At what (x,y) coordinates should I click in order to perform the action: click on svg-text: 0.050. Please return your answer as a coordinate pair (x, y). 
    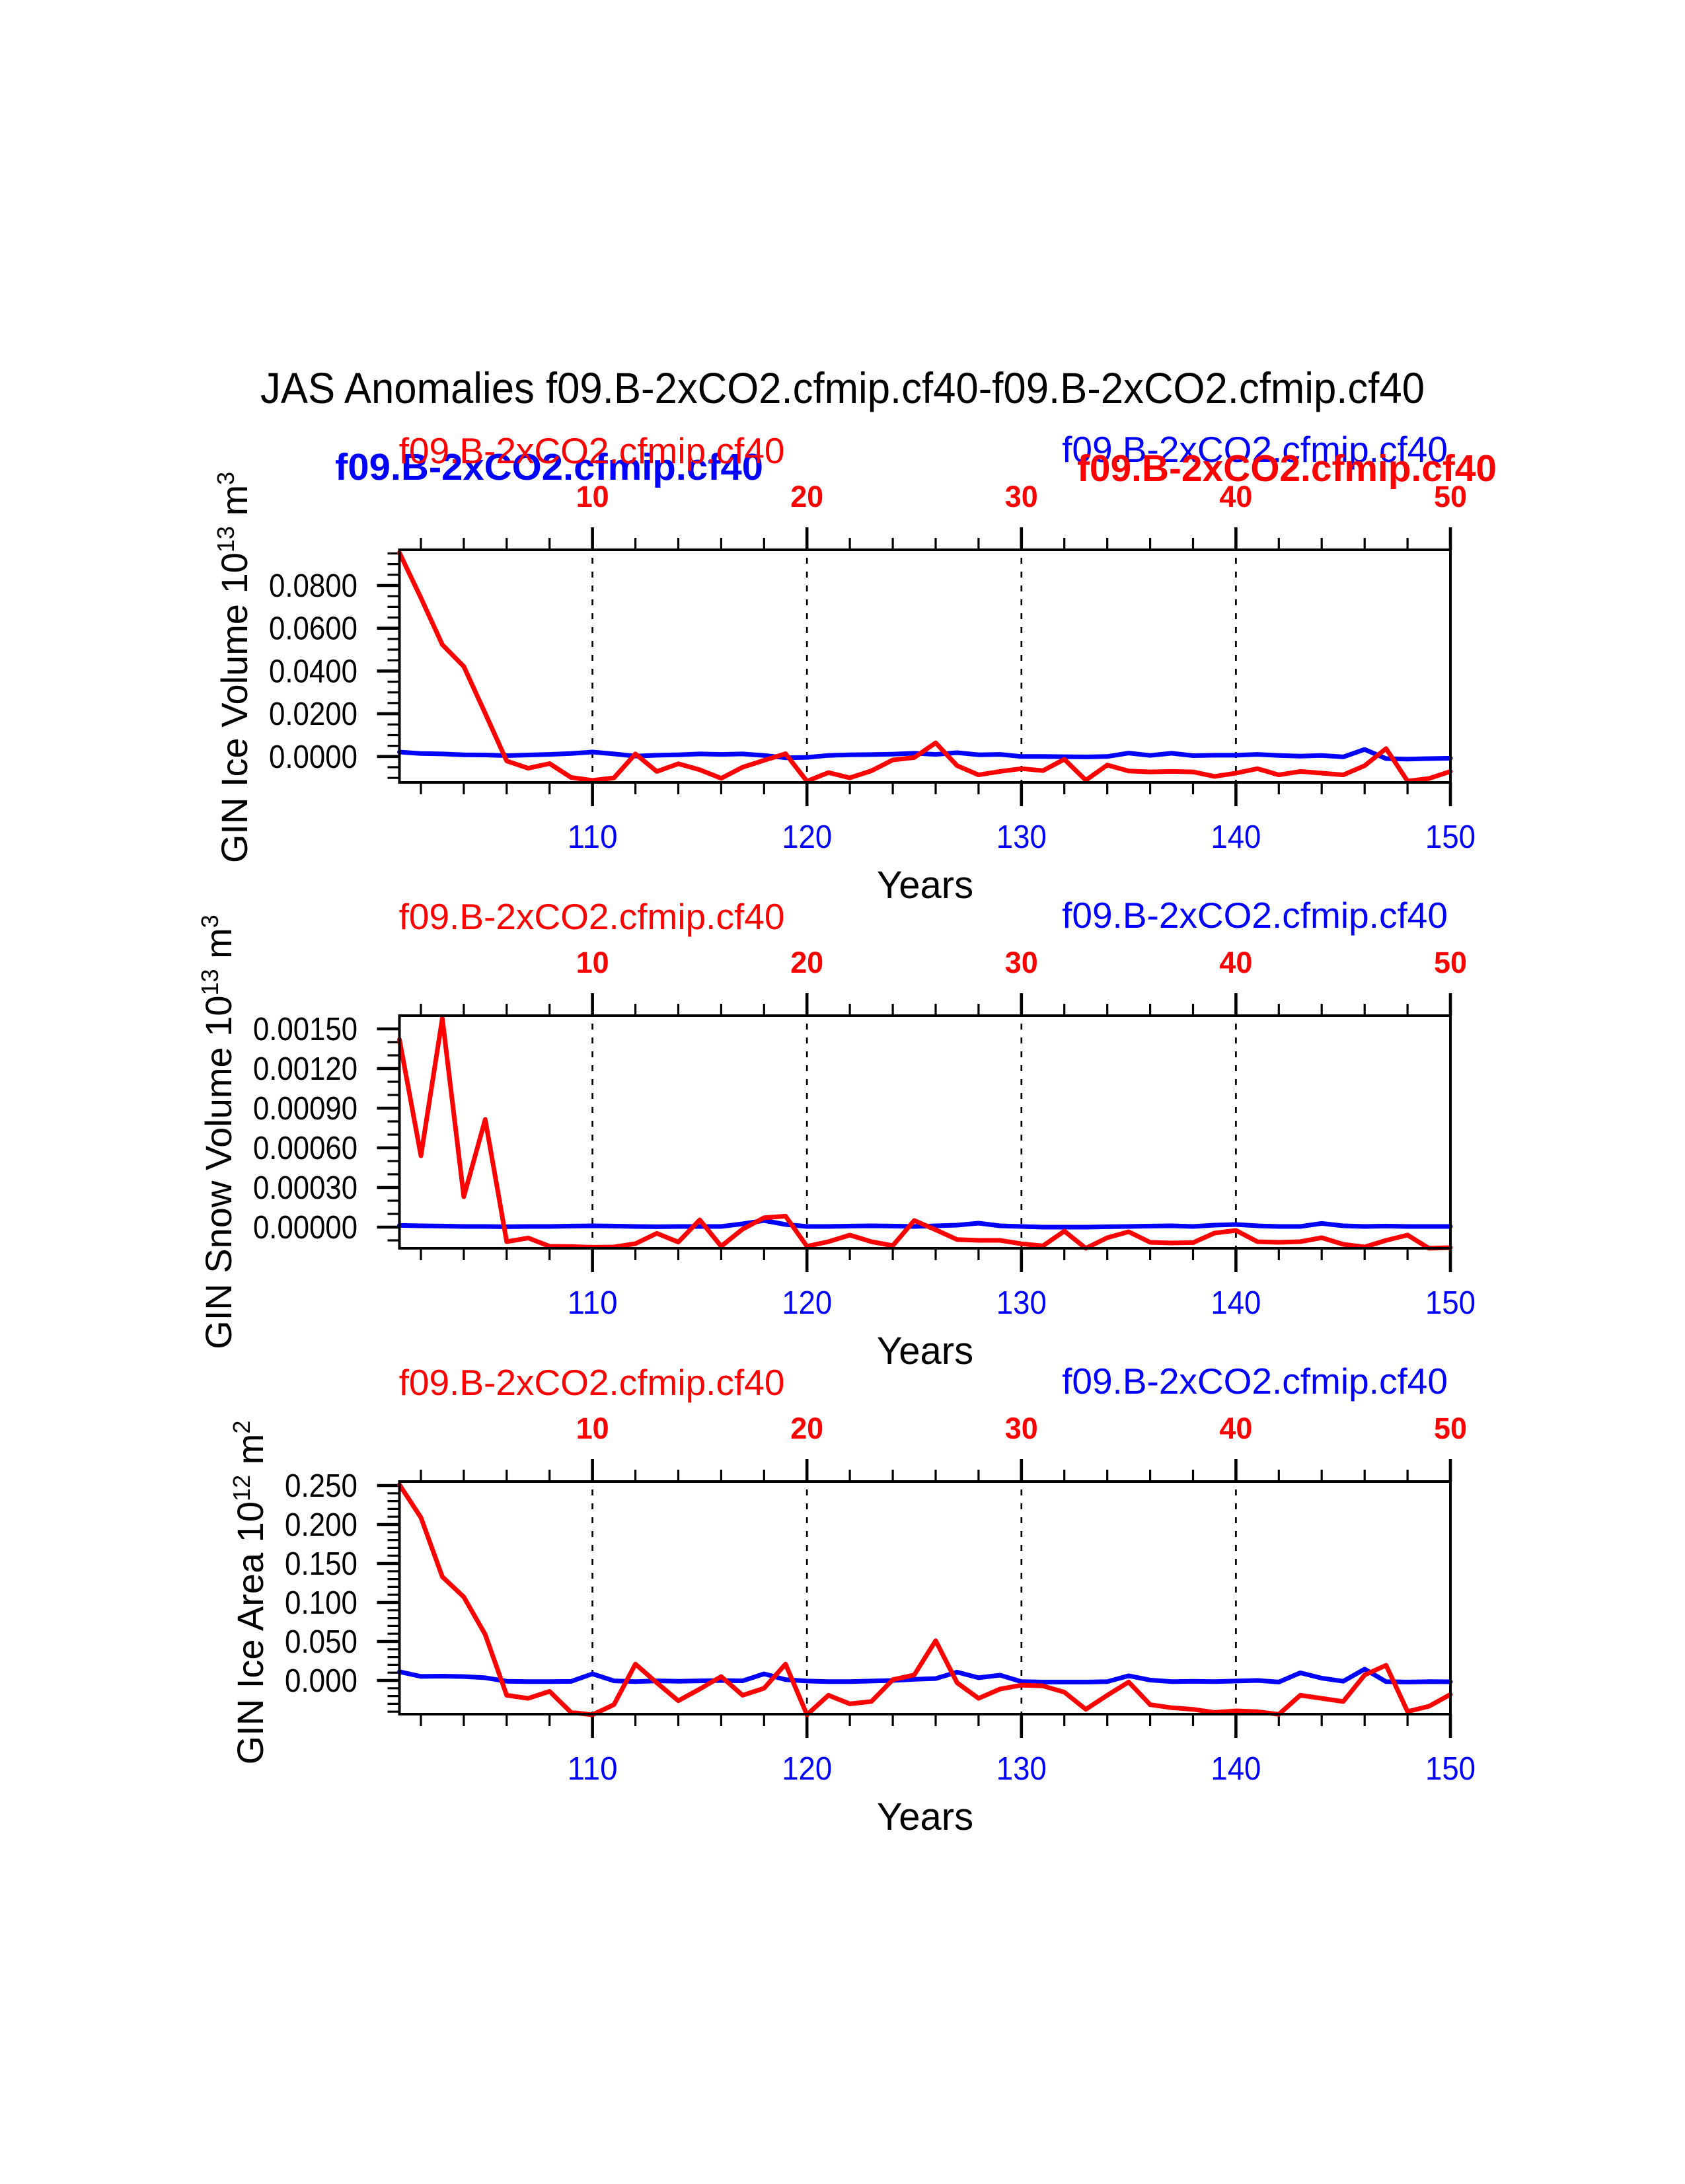
    Looking at the image, I should click on (321, 1642).